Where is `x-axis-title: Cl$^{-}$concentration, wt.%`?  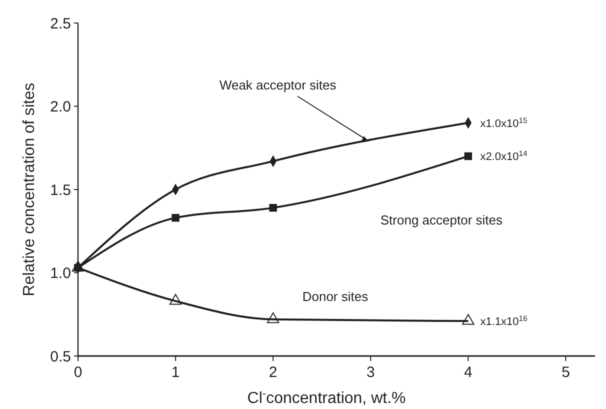 x-axis-title: Cl$^{-}$concentration, wt.% is located at coordinates (326, 397).